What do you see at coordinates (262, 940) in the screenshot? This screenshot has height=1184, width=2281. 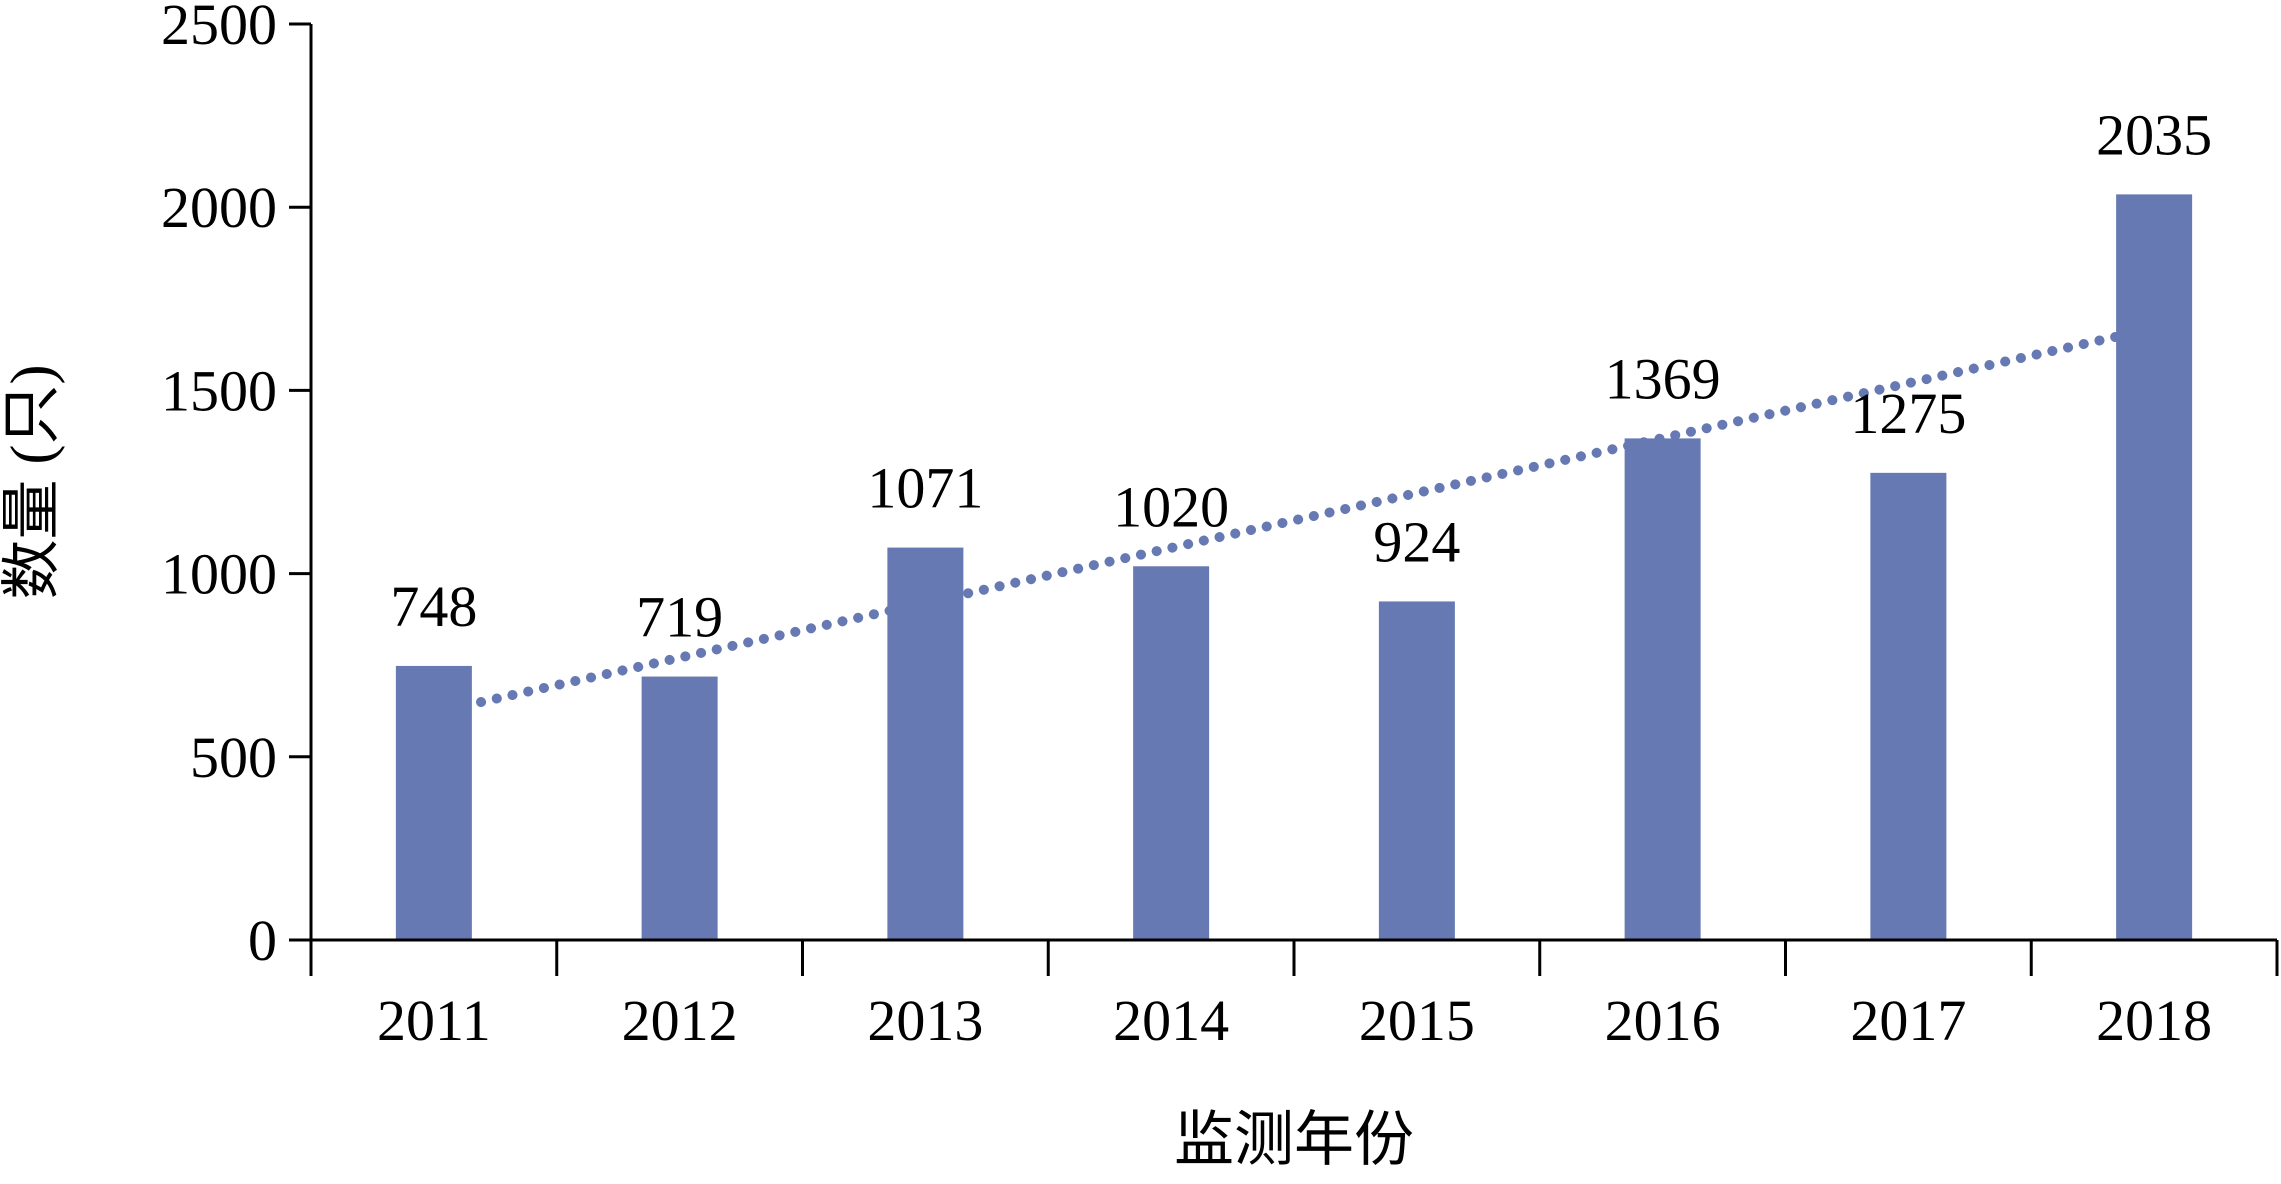 I see `y-tick-label: 0` at bounding box center [262, 940].